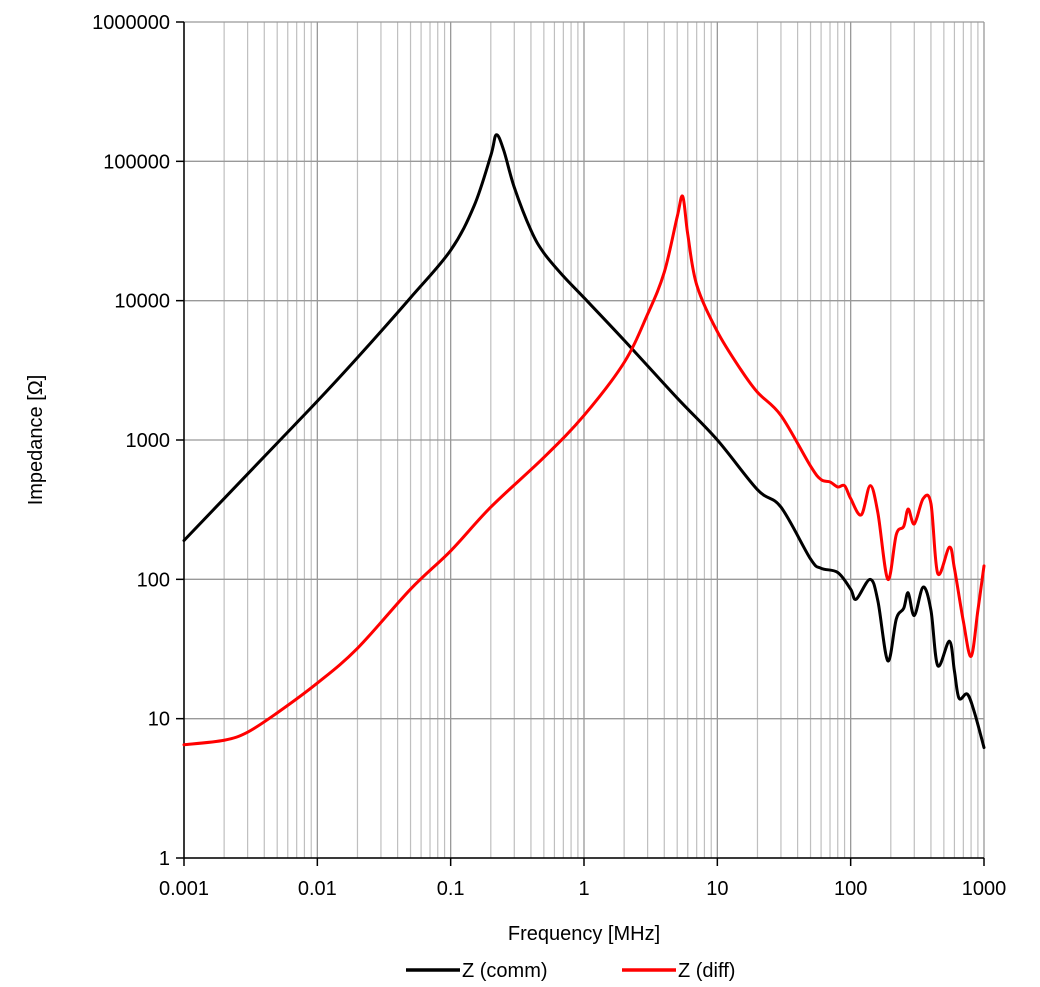 The width and height of the screenshot is (1040, 987). What do you see at coordinates (148, 441) in the screenshot?
I see `y-tick-label: 1000` at bounding box center [148, 441].